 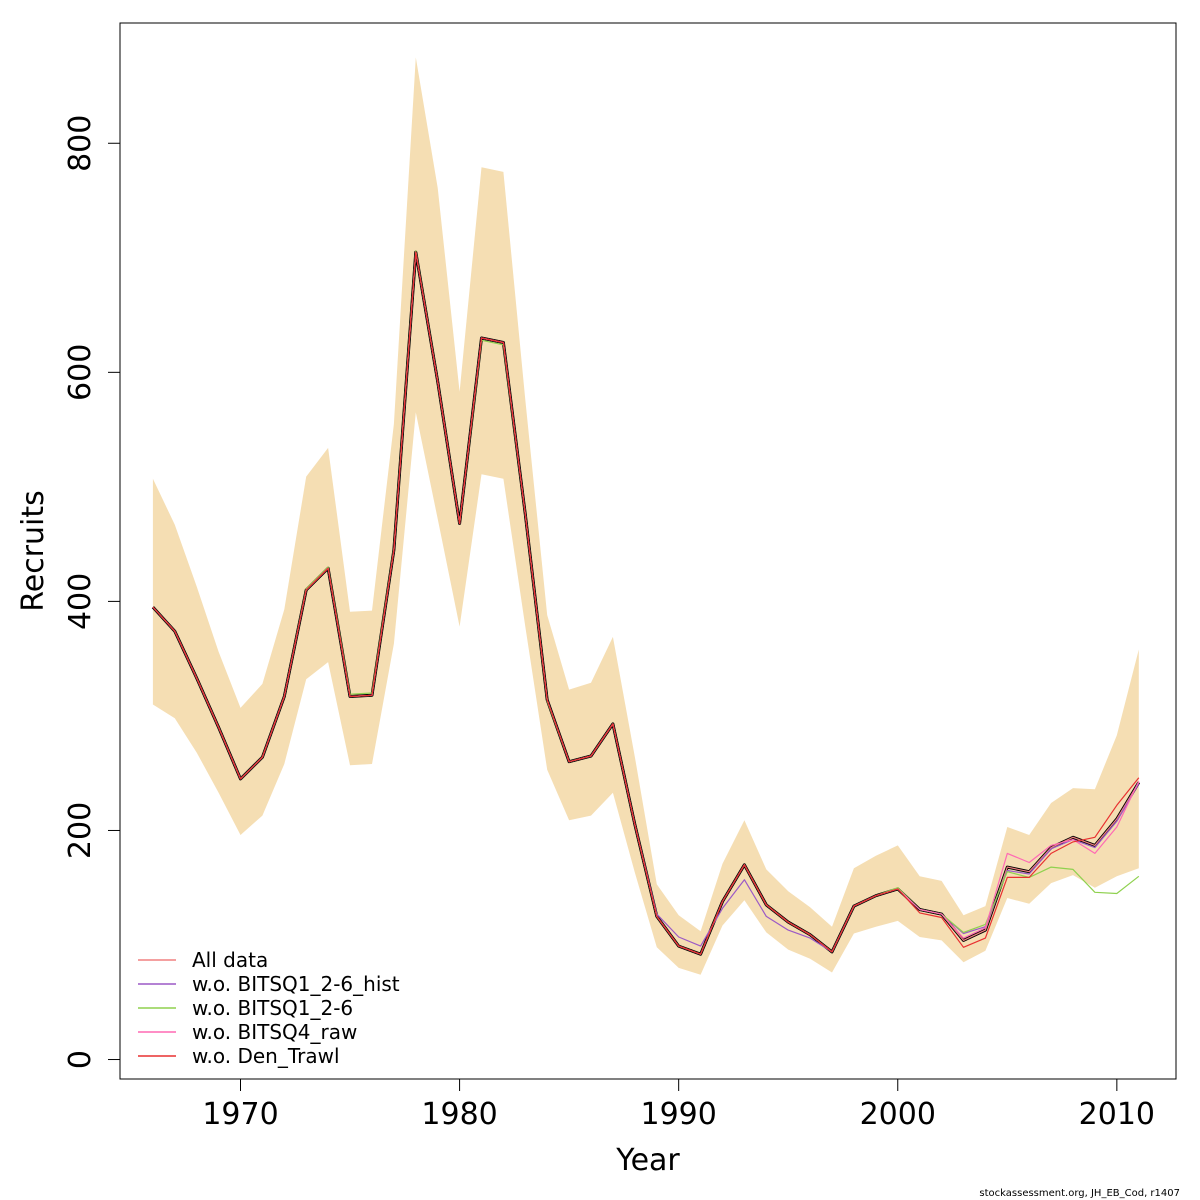 I want to click on legend-label: All data, so click(x=230, y=960).